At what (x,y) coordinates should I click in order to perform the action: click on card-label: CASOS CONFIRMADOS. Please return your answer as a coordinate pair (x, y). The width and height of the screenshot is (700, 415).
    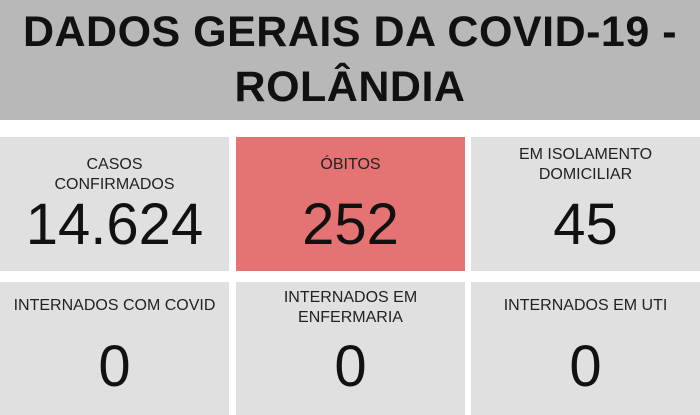
    Looking at the image, I should click on (114, 174).